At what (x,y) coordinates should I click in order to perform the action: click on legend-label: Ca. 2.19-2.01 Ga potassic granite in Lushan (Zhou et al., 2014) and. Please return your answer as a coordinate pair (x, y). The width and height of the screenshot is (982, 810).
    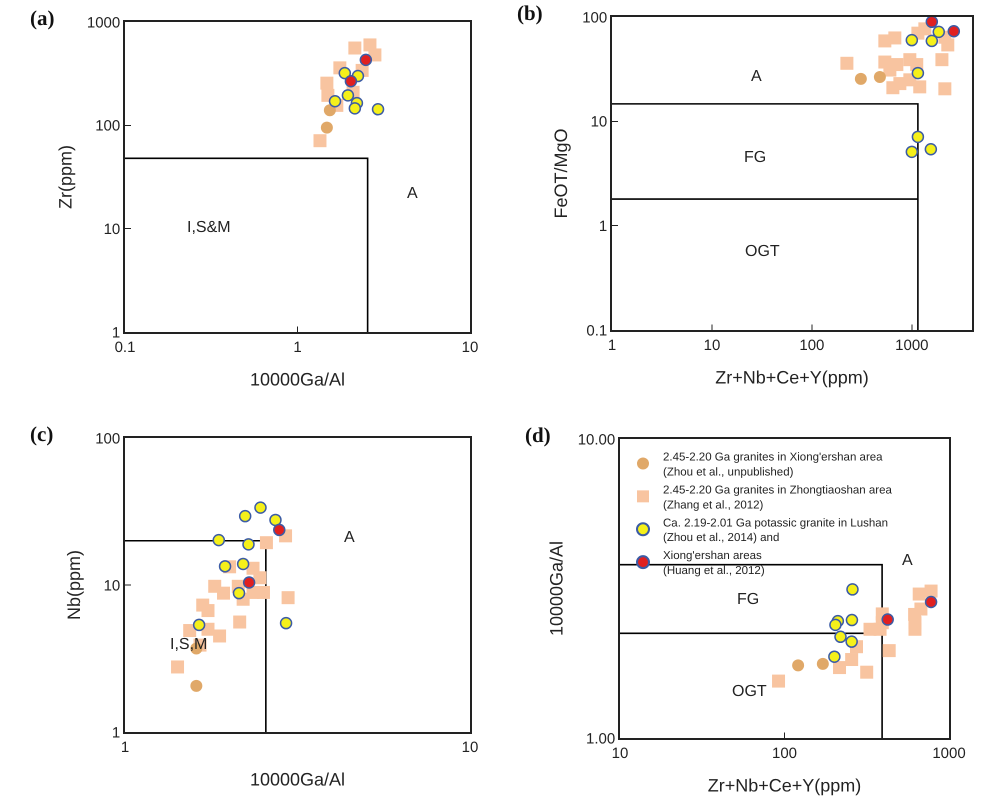
    Looking at the image, I should click on (775, 530).